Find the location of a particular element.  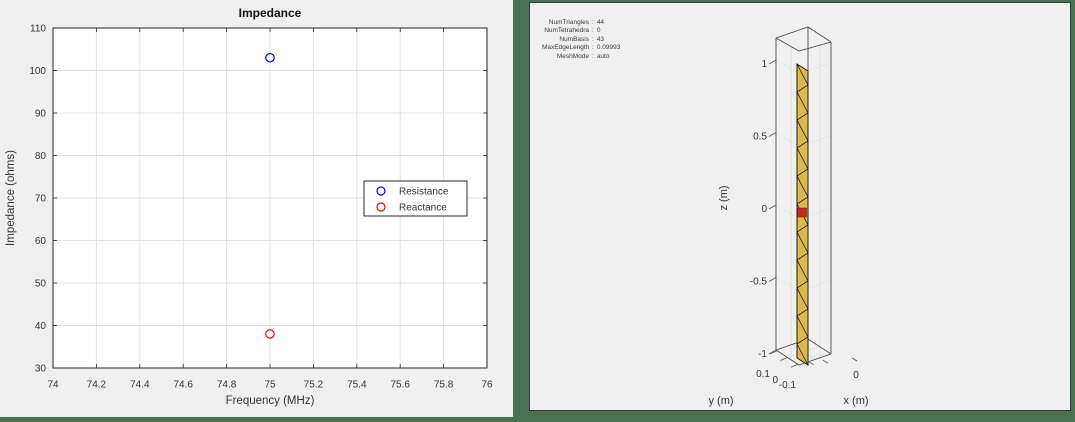

x-tick-label: 0 is located at coordinates (856, 375).